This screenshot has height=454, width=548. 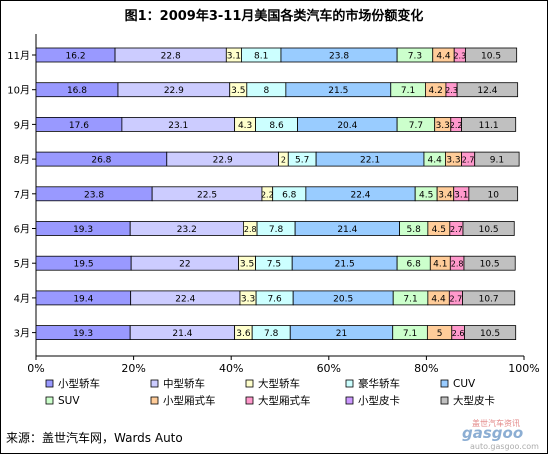 What do you see at coordinates (445, 195) in the screenshot?
I see `data-label: 3.4` at bounding box center [445, 195].